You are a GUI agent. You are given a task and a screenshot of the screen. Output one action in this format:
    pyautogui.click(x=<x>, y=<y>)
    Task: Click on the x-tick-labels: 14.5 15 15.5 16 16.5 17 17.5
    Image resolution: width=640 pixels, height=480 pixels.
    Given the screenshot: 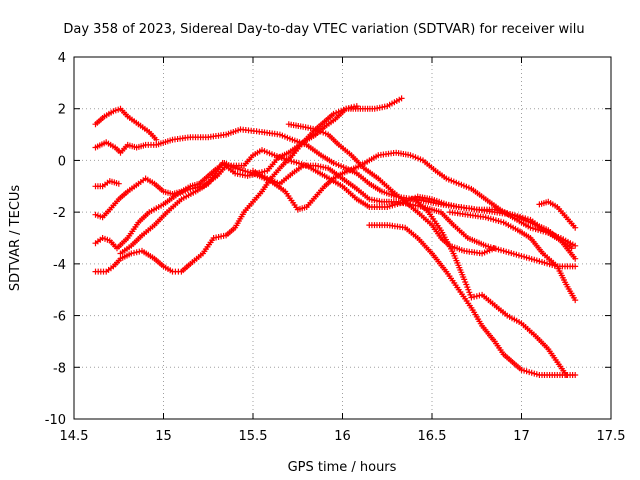 What is the action you would take?
    pyautogui.click(x=343, y=436)
    